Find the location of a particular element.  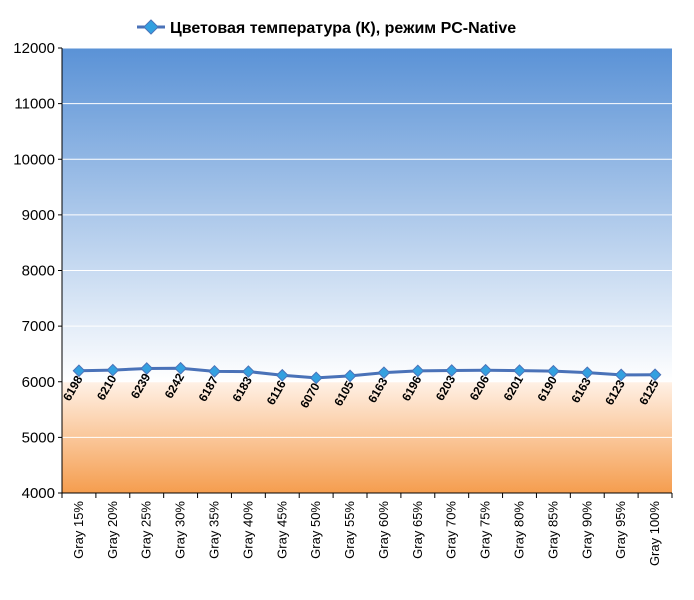

y-axis-tick-labels: 4000 5000 6000 7000 8000 9000 10000 11000 12000 is located at coordinates (37, 271).